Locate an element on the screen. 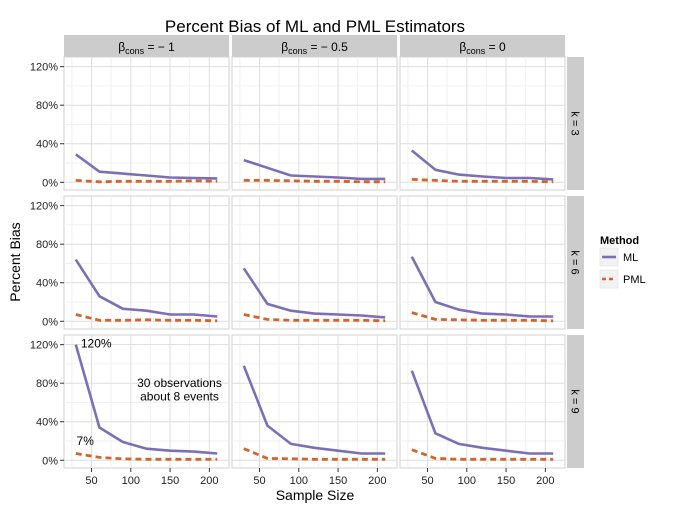 This screenshot has width=680, height=512. annotation: 30 observations is located at coordinates (179, 383).